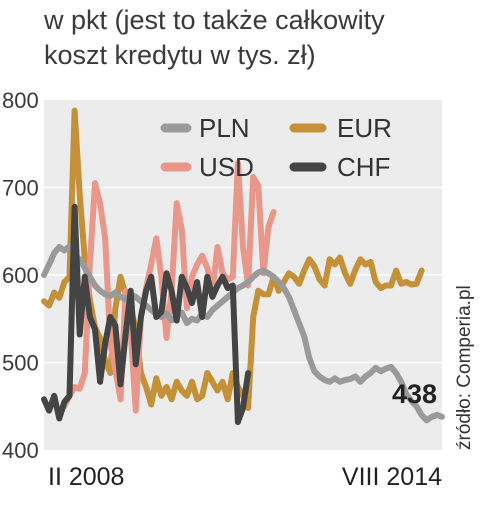  Describe the element at coordinates (20, 450) in the screenshot. I see `y-tick-label: 400` at that location.